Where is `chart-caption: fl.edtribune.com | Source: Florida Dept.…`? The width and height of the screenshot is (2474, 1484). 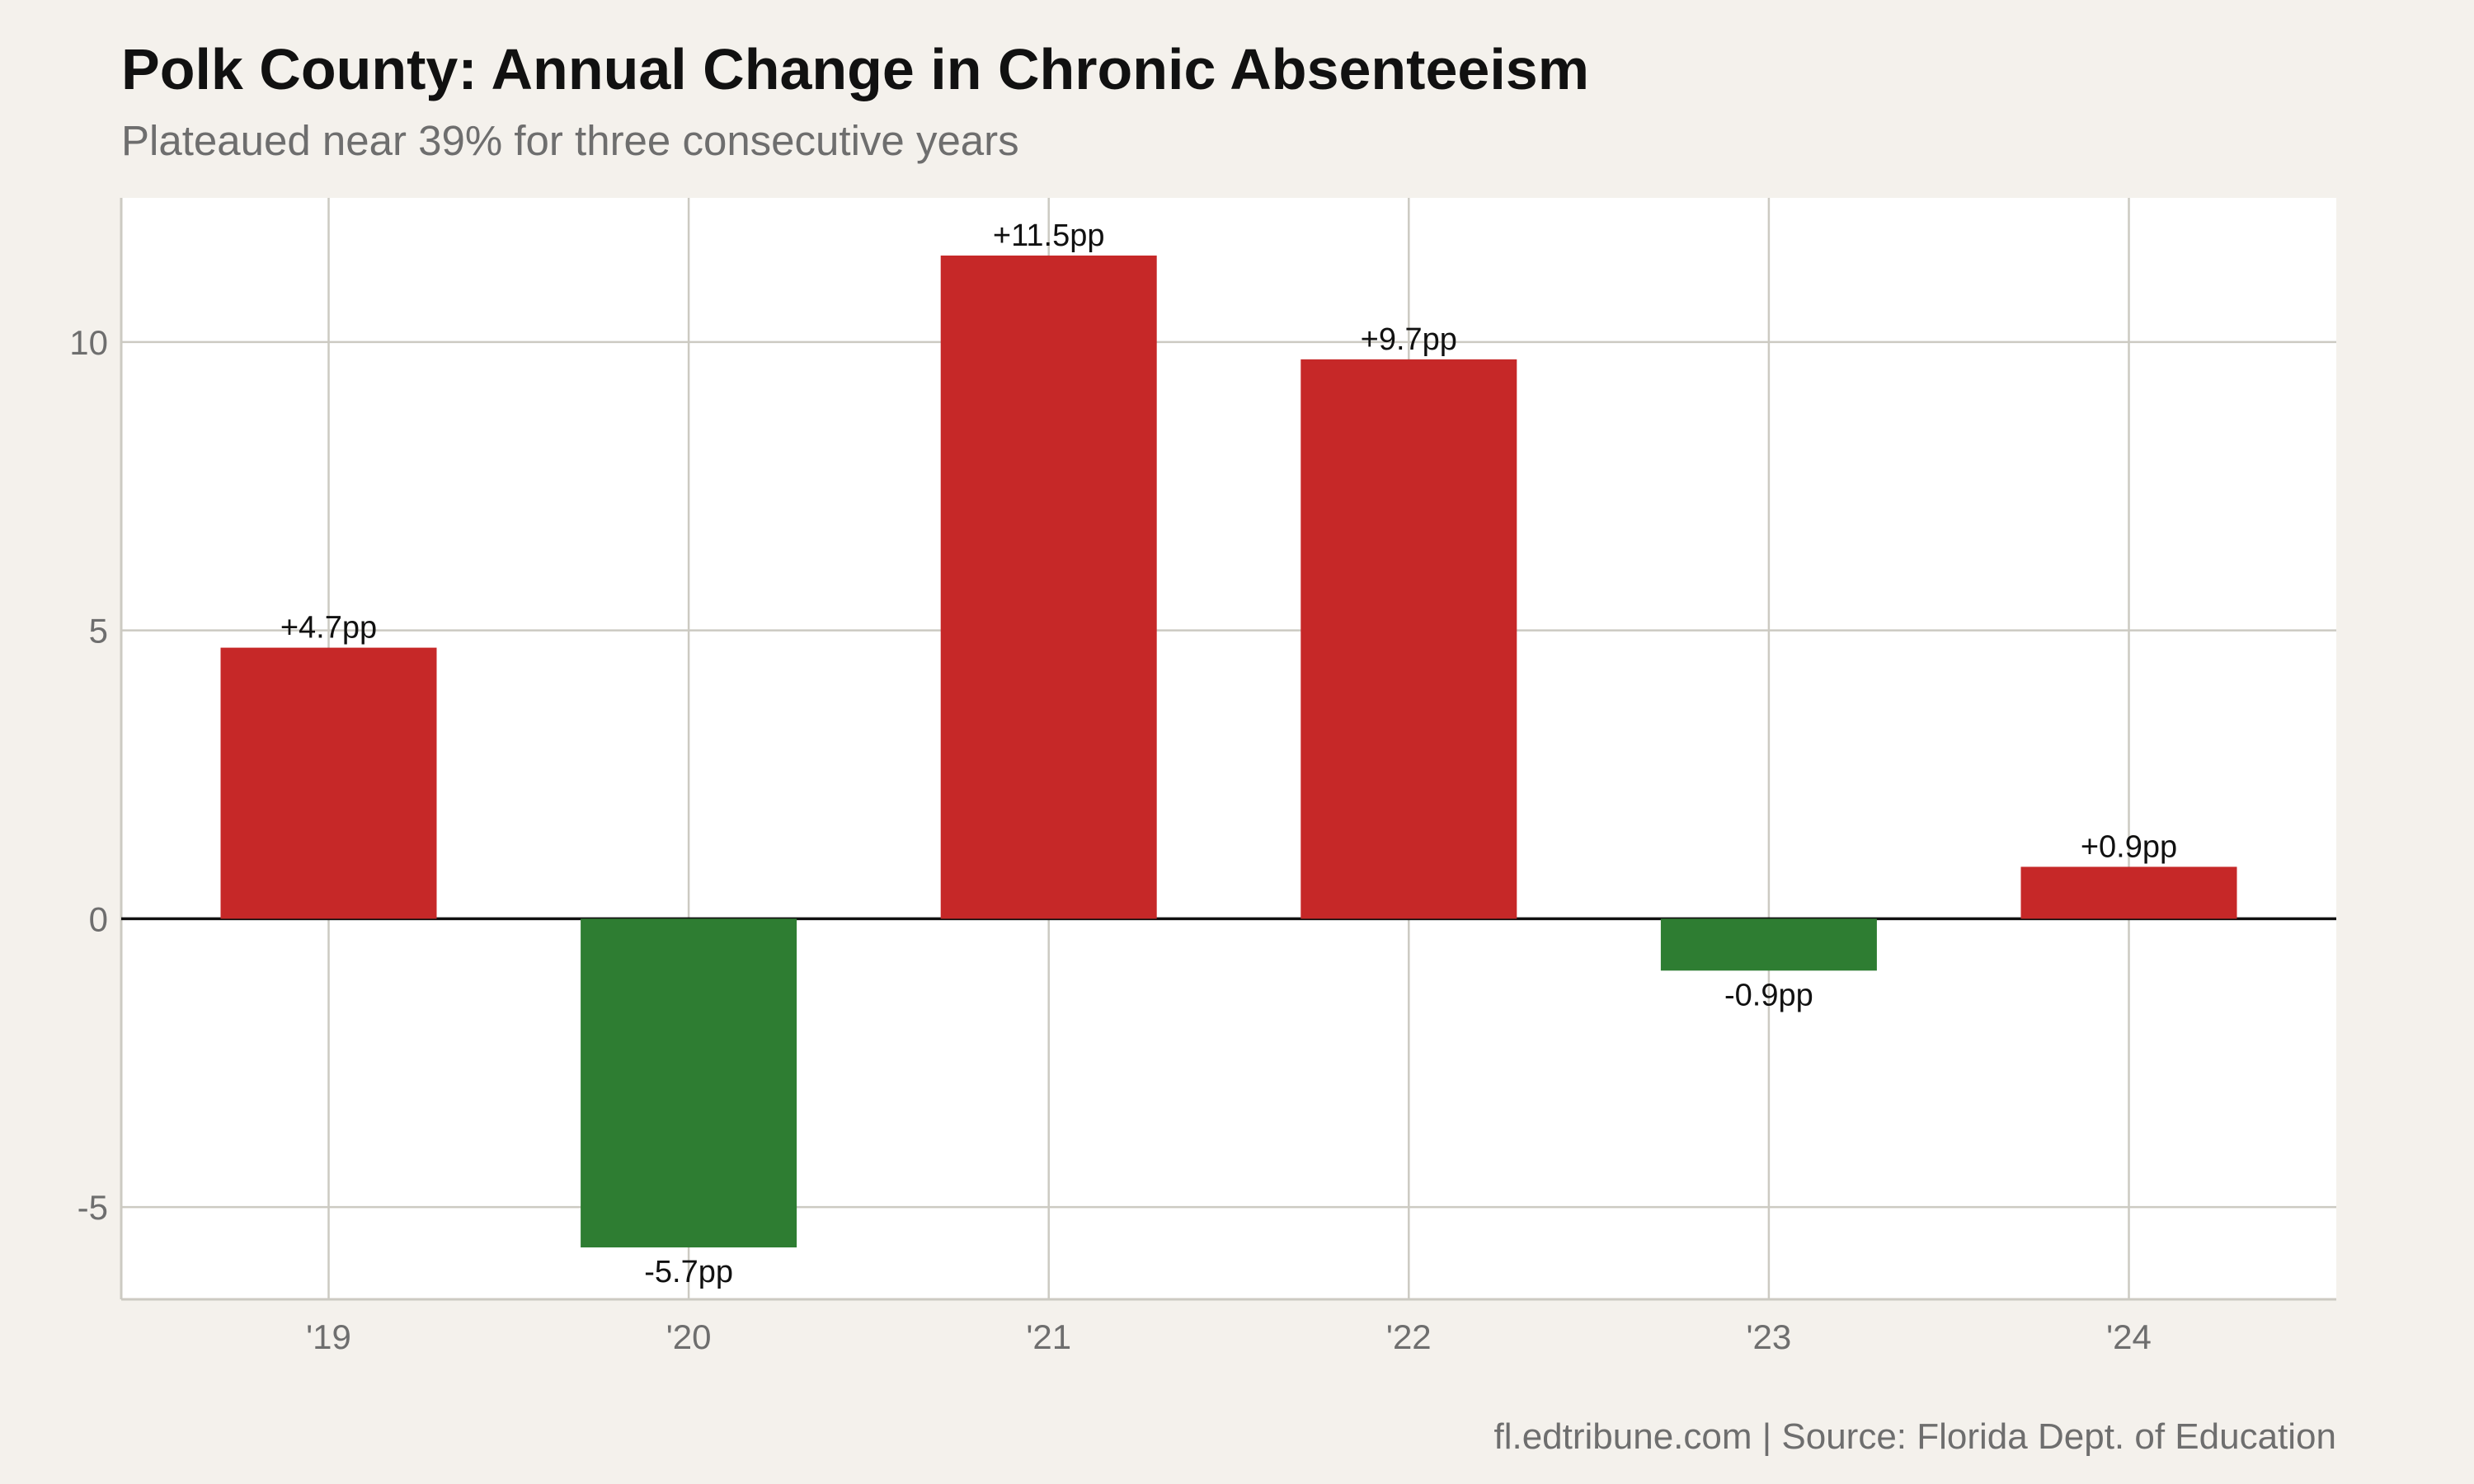
chart-caption: fl.edtribune.com | Source: Florida Dept.… is located at coordinates (1914, 1436).